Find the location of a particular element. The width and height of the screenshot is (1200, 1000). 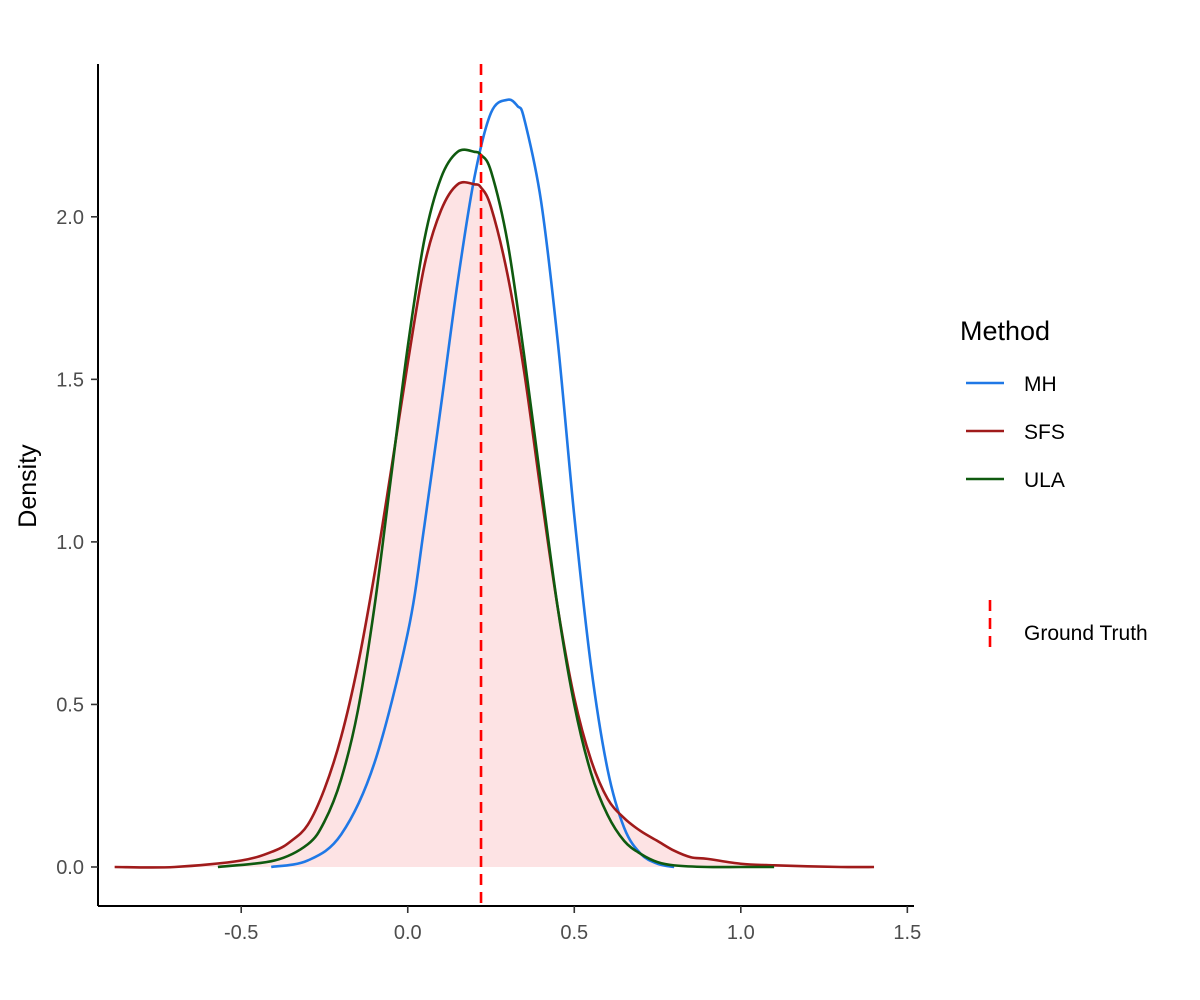

y-tick-label: 0.5 is located at coordinates (70, 705).